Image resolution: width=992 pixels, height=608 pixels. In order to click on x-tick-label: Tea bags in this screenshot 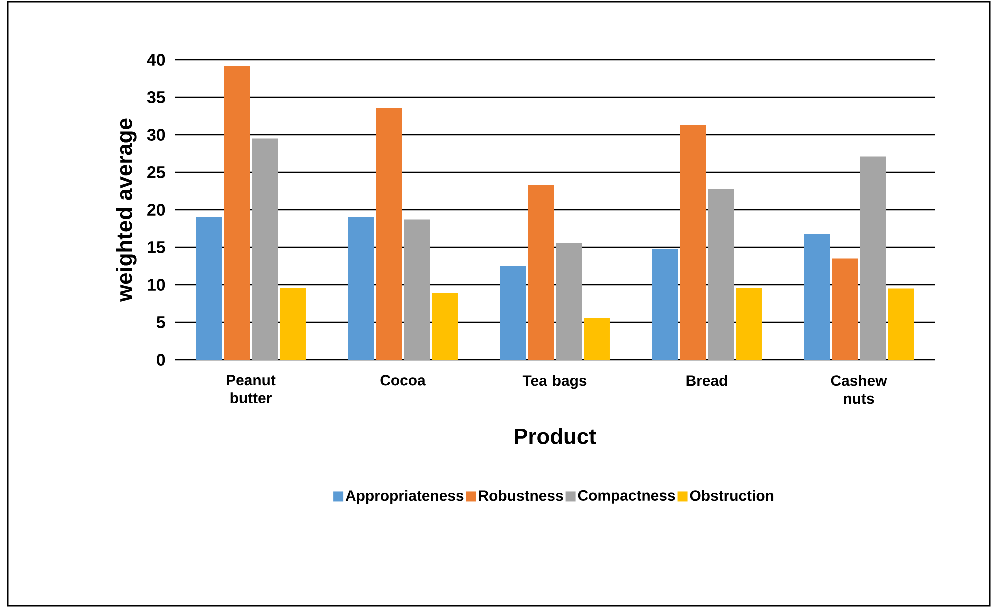, I will do `click(554, 382)`.